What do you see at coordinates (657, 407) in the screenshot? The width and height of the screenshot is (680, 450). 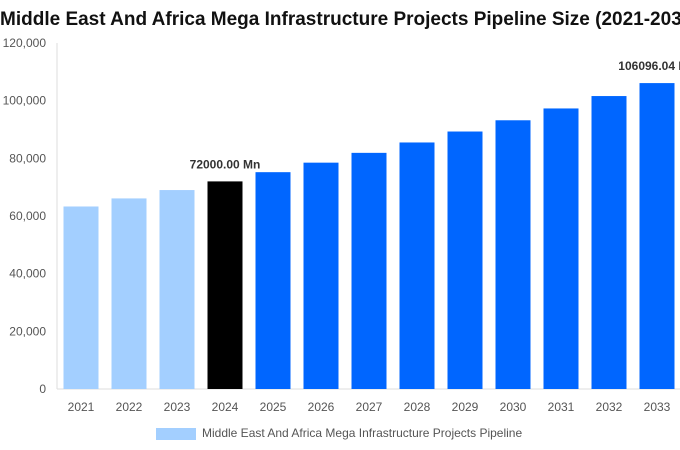 I see `x-tick-label: 2033` at bounding box center [657, 407].